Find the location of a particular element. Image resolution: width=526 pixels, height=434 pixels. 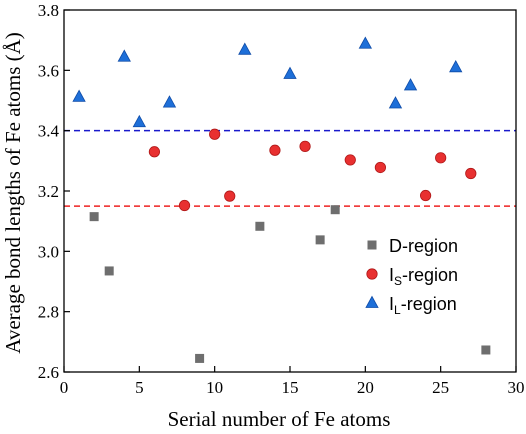

legend: D-region IS-region IL-region is located at coordinates (411, 276).